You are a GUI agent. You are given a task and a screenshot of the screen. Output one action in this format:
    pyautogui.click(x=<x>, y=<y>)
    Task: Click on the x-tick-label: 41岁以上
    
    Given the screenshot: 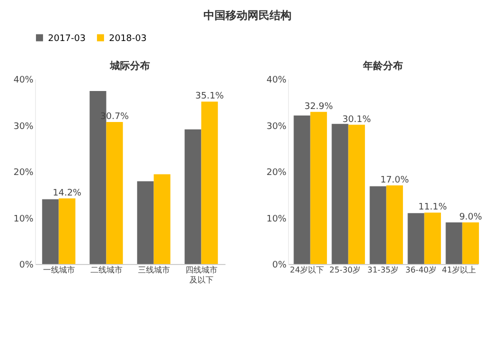 What is the action you would take?
    pyautogui.click(x=459, y=270)
    